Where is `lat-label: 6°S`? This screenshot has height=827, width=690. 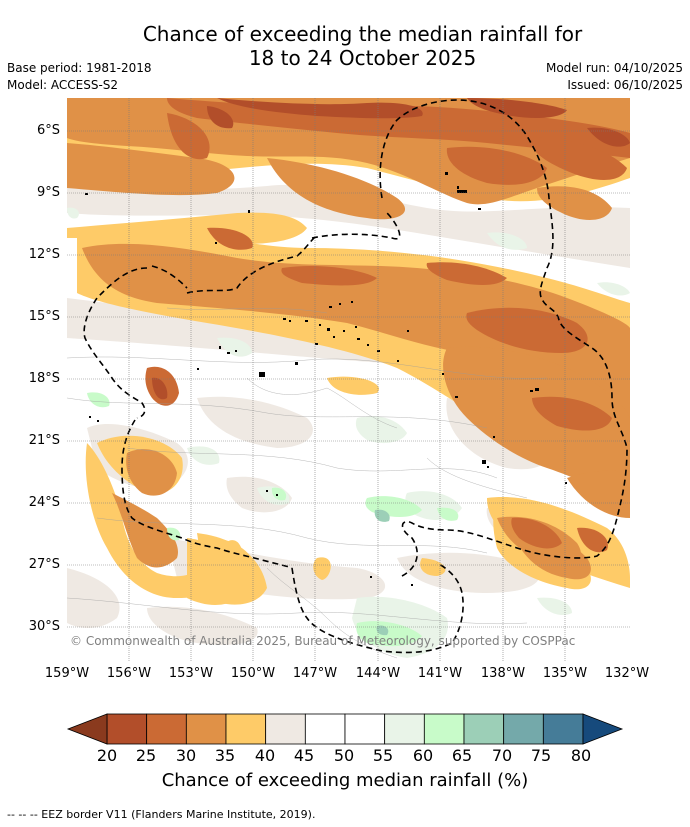 lat-label: 6°S is located at coordinates (48, 130).